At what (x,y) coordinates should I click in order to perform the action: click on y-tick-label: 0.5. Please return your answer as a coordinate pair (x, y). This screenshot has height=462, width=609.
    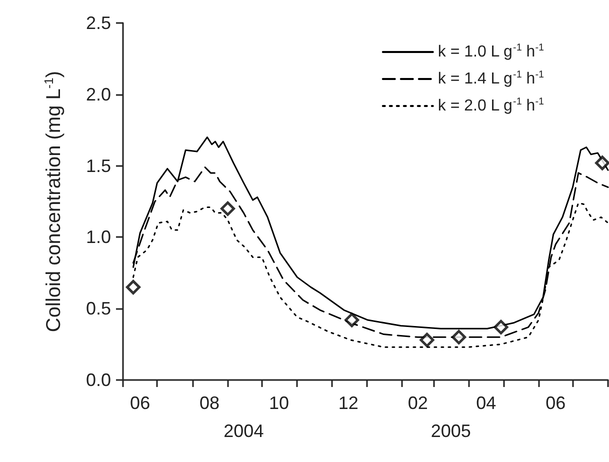
    Looking at the image, I should click on (98, 308).